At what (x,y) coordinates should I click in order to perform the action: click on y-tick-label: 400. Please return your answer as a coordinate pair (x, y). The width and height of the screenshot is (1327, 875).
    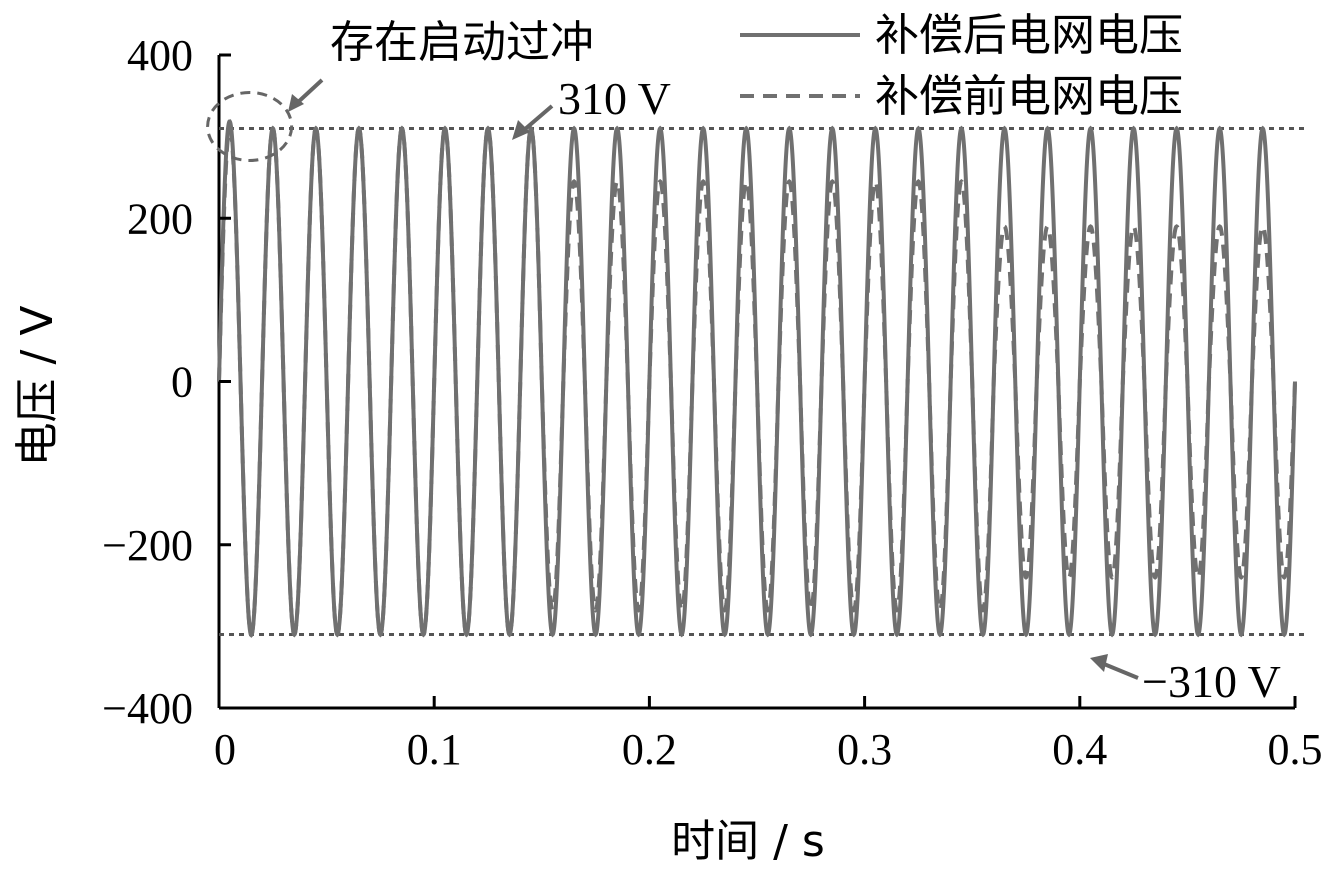
    Looking at the image, I should click on (160, 55).